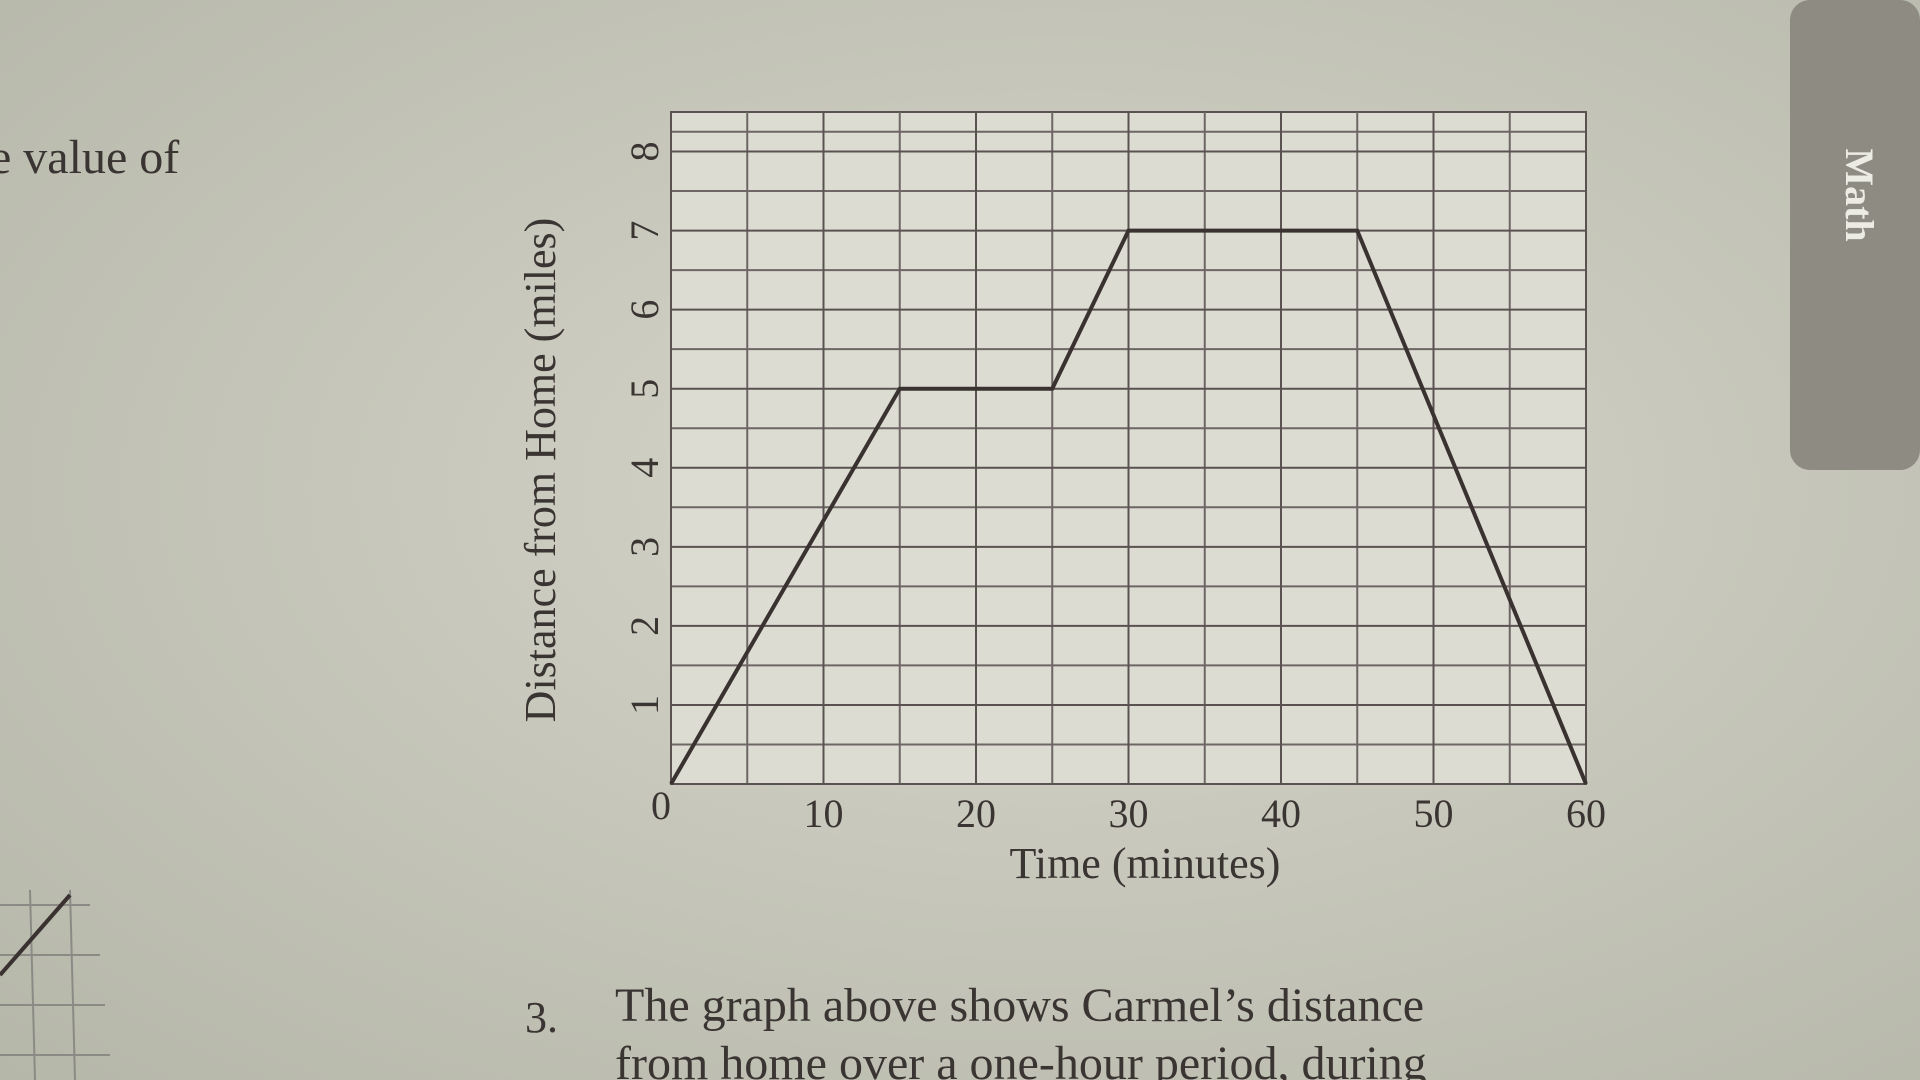 Image resolution: width=1920 pixels, height=1080 pixels. Describe the element at coordinates (644, 468) in the screenshot. I see `y-tick-label: 4` at that location.